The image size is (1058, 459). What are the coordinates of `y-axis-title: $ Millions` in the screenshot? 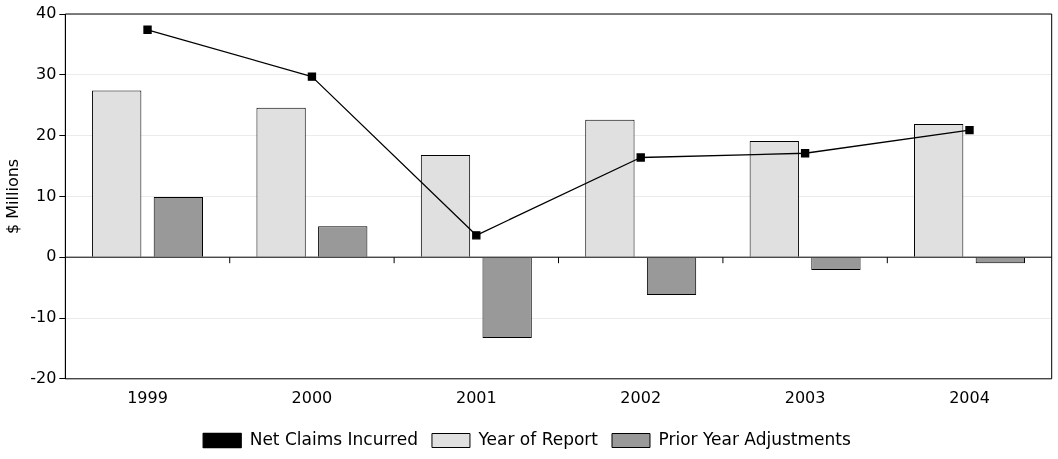 It's located at (12, 196).